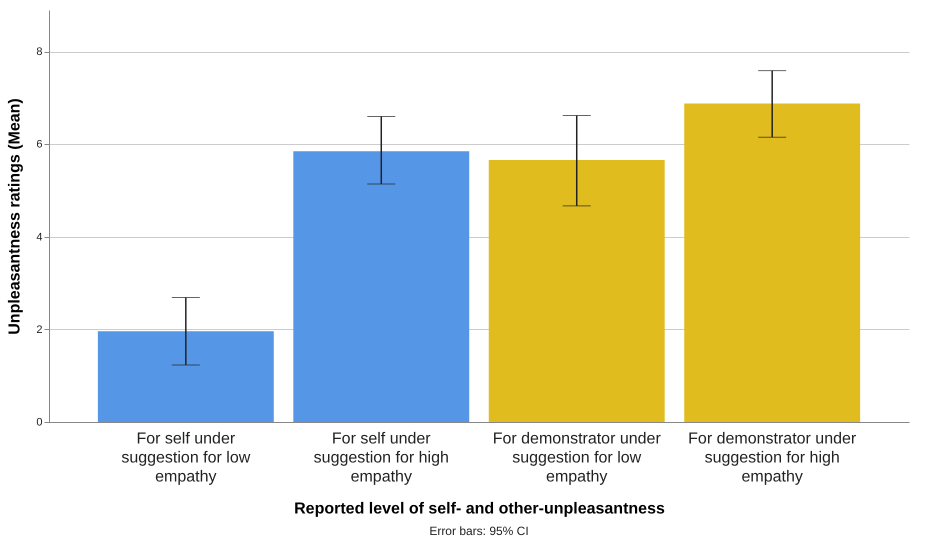 The width and height of the screenshot is (930, 559). I want to click on y-tick-label: 0, so click(39, 422).